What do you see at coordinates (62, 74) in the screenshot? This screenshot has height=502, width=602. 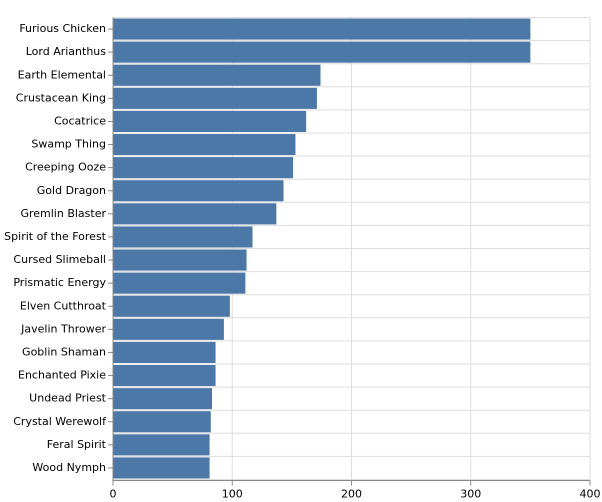 I see `y-tick-label: Earth Elemental` at bounding box center [62, 74].